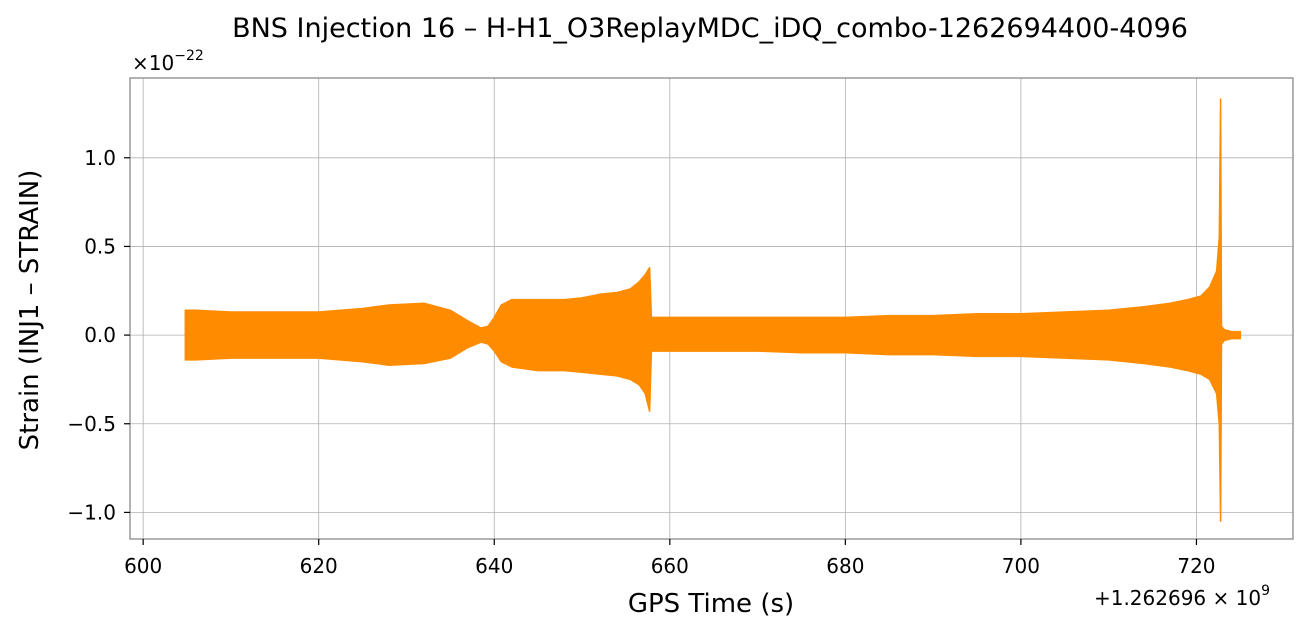 Image resolution: width=1307 pixels, height=633 pixels. I want to click on y-tick-label: −0.5, so click(91, 424).